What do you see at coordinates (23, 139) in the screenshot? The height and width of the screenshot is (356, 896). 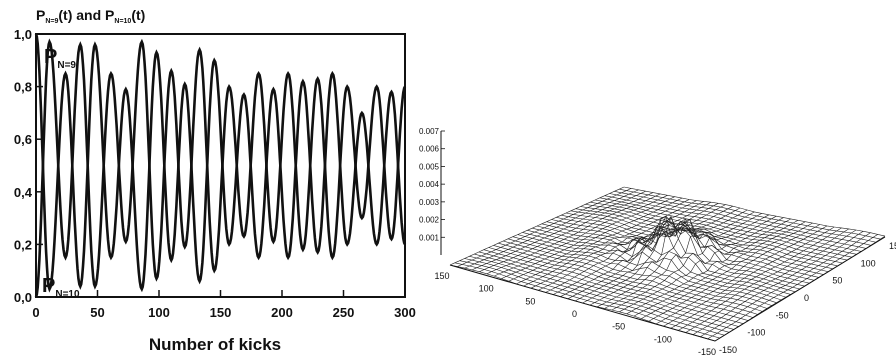 I see `y-tick-label: 0,6` at bounding box center [23, 139].